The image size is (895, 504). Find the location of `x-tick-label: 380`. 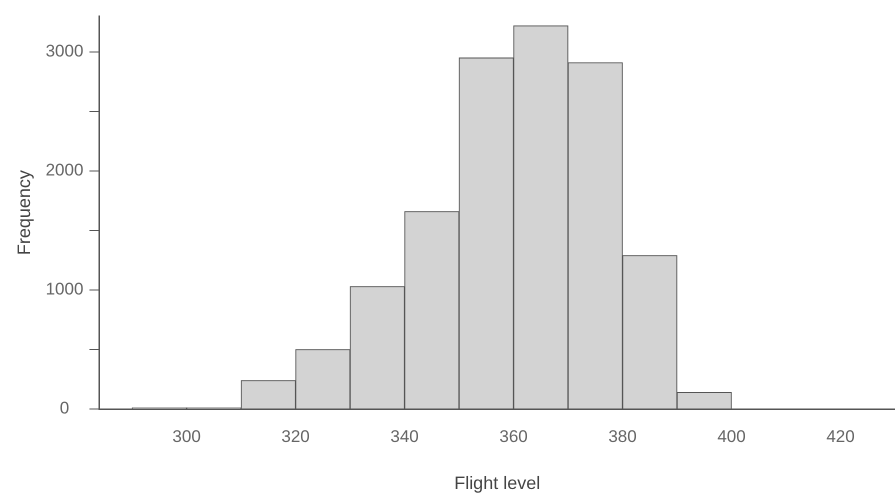

x-tick-label: 380 is located at coordinates (622, 436).